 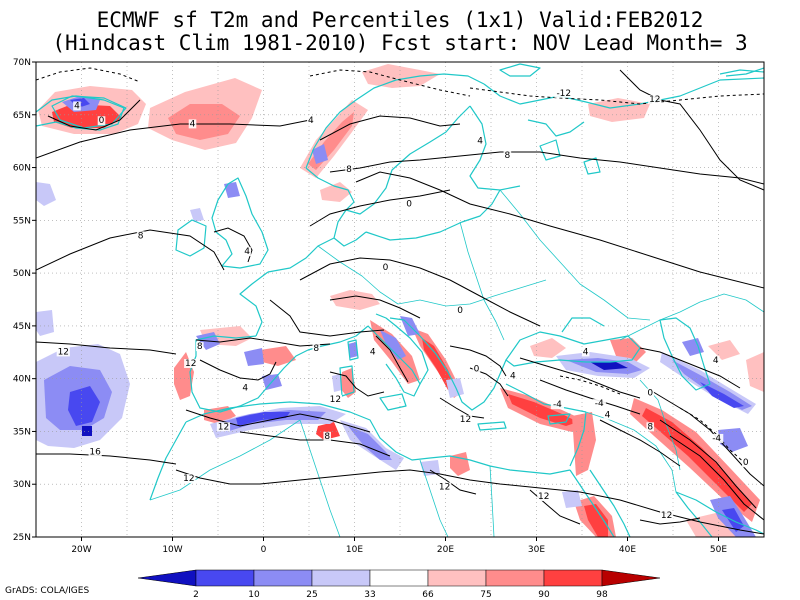 I want to click on coast-balkans, so click(x=448, y=364).